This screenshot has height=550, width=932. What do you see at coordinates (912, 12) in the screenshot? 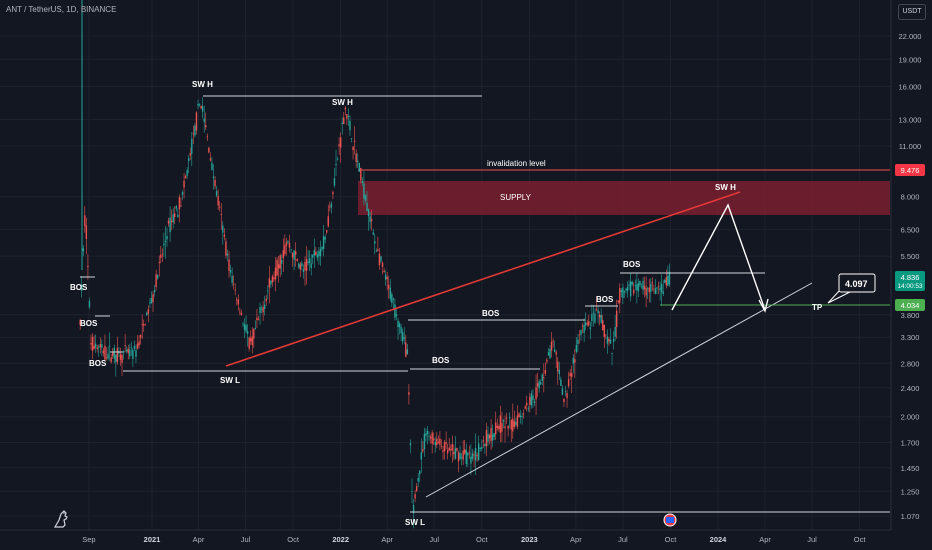
I see `currency-button: USDT` at bounding box center [912, 12].